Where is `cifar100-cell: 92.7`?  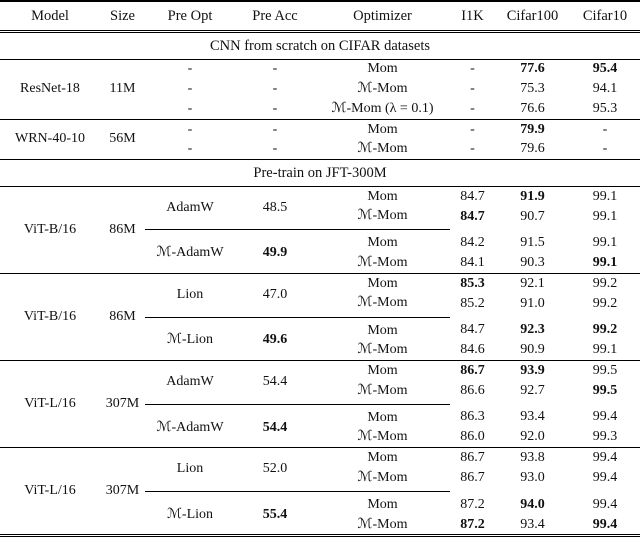
cifar100-cell: 92.7 is located at coordinates (532, 390).